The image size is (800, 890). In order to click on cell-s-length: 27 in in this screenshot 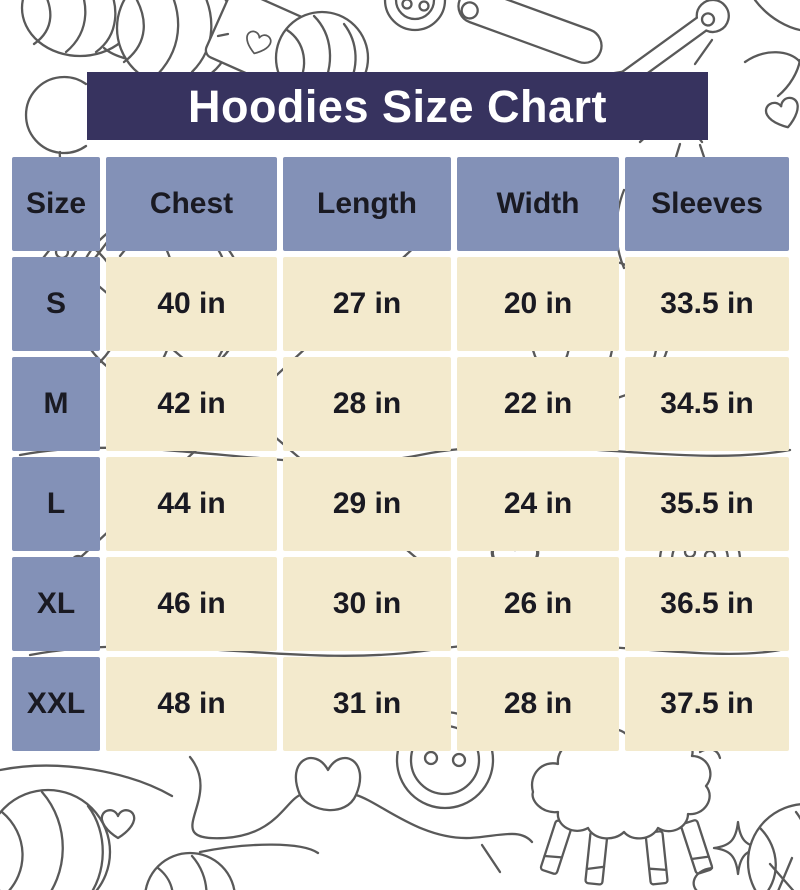, I will do `click(367, 304)`.